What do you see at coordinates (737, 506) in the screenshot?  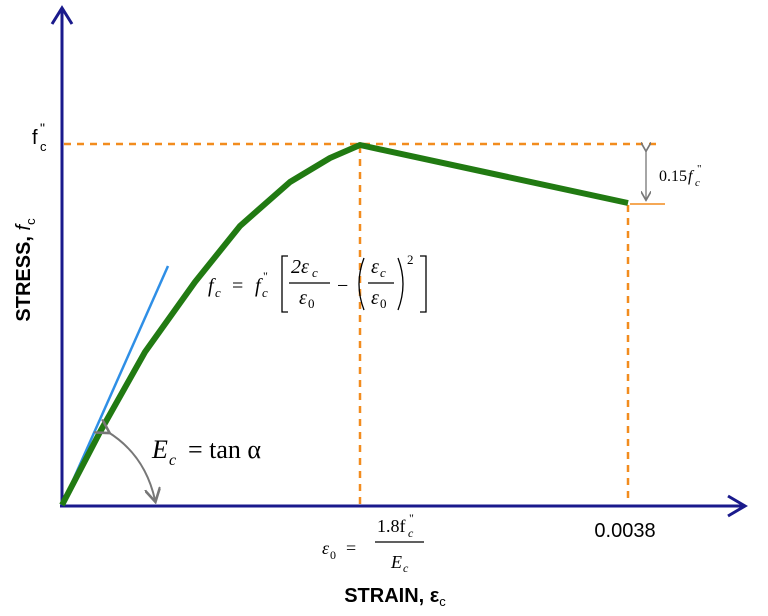 I see `x-axis-arrow` at bounding box center [737, 506].